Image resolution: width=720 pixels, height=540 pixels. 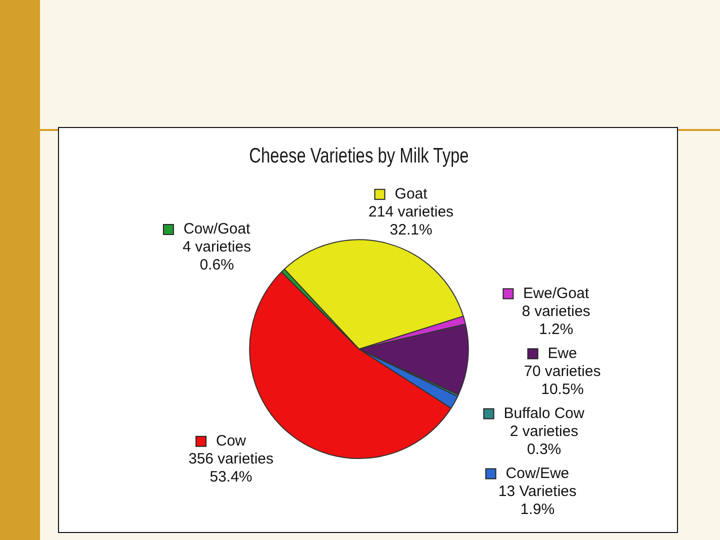 What do you see at coordinates (538, 473) in the screenshot?
I see `legend-label: Cow/Ewe` at bounding box center [538, 473].